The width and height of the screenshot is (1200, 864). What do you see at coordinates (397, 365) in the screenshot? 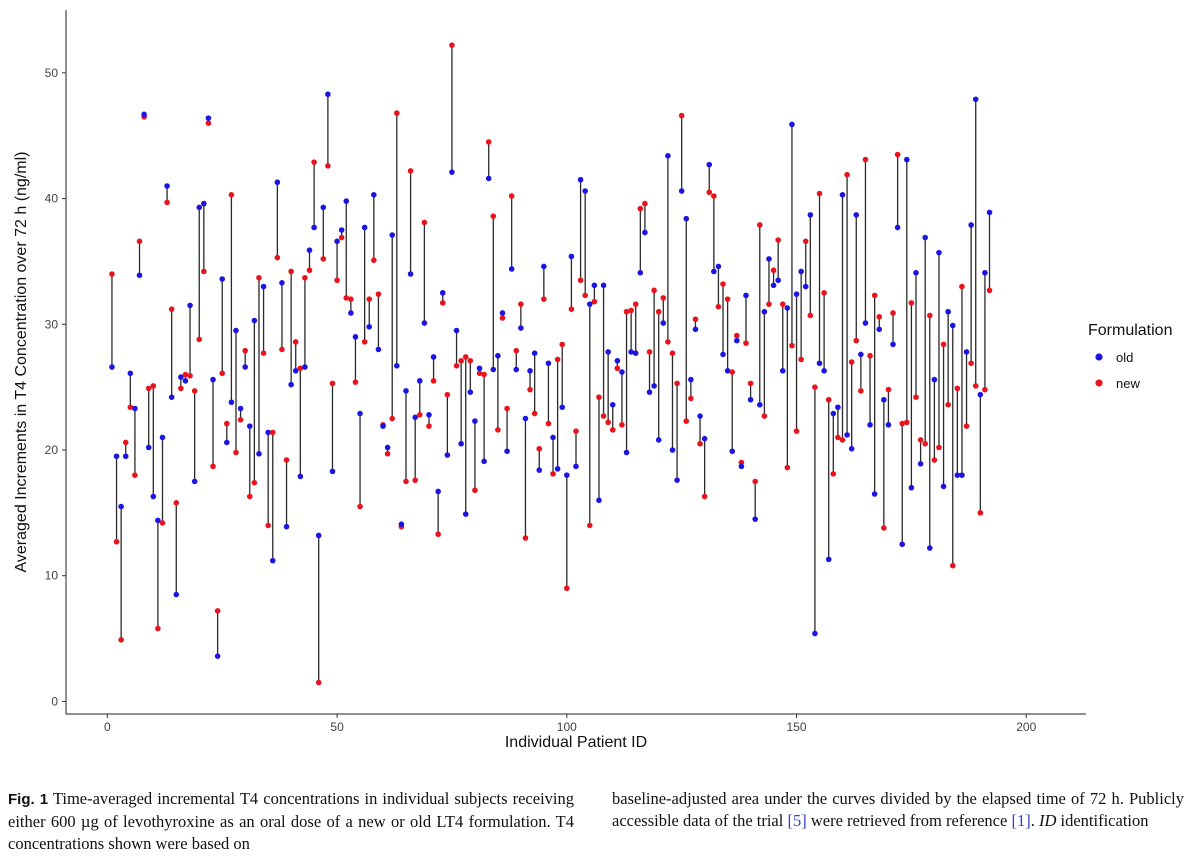
I see `patient-63-old-point` at bounding box center [397, 365].